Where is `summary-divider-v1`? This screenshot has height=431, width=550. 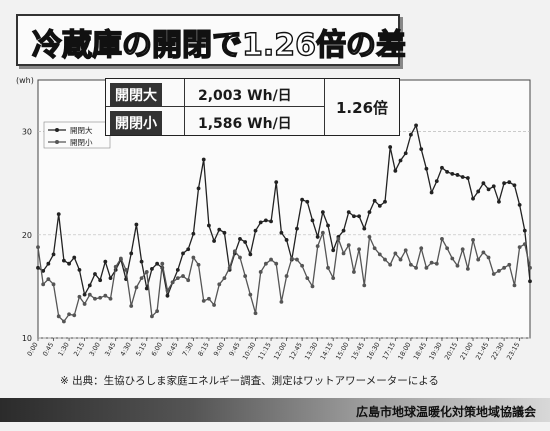 summary-divider-v1 is located at coordinates (184, 107).